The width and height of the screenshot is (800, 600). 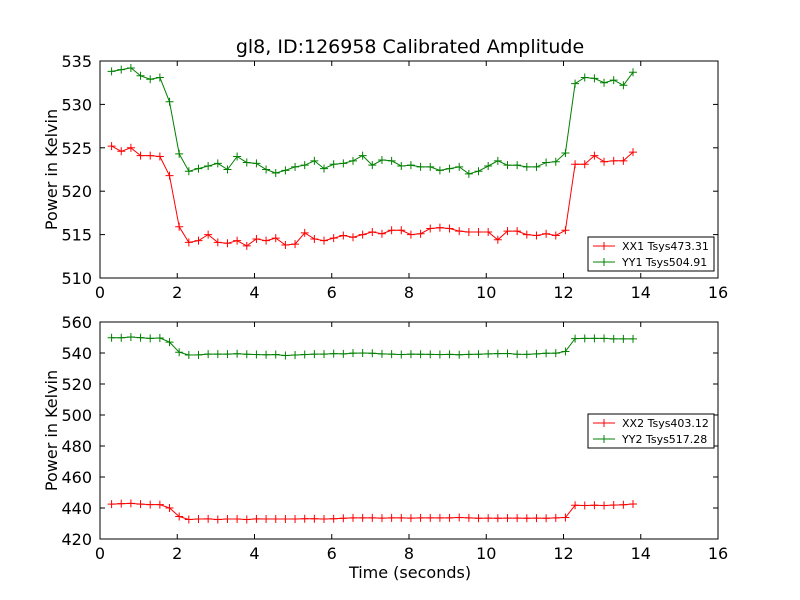 I want to click on x-tick-label: 12, so click(x=563, y=553).